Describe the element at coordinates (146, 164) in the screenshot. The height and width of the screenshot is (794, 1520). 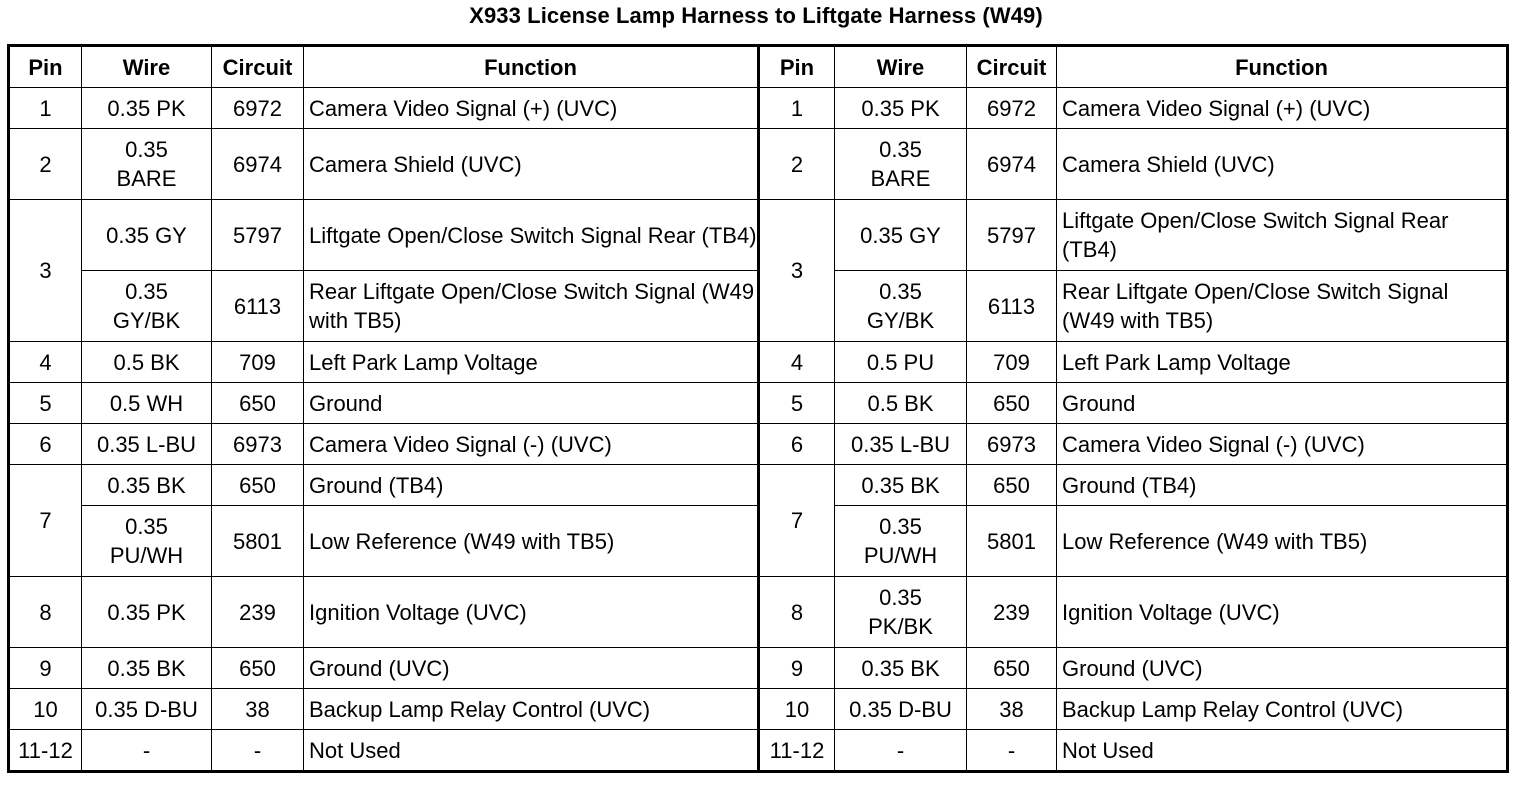
I see `wire-cell: 0.35 BARE` at that location.